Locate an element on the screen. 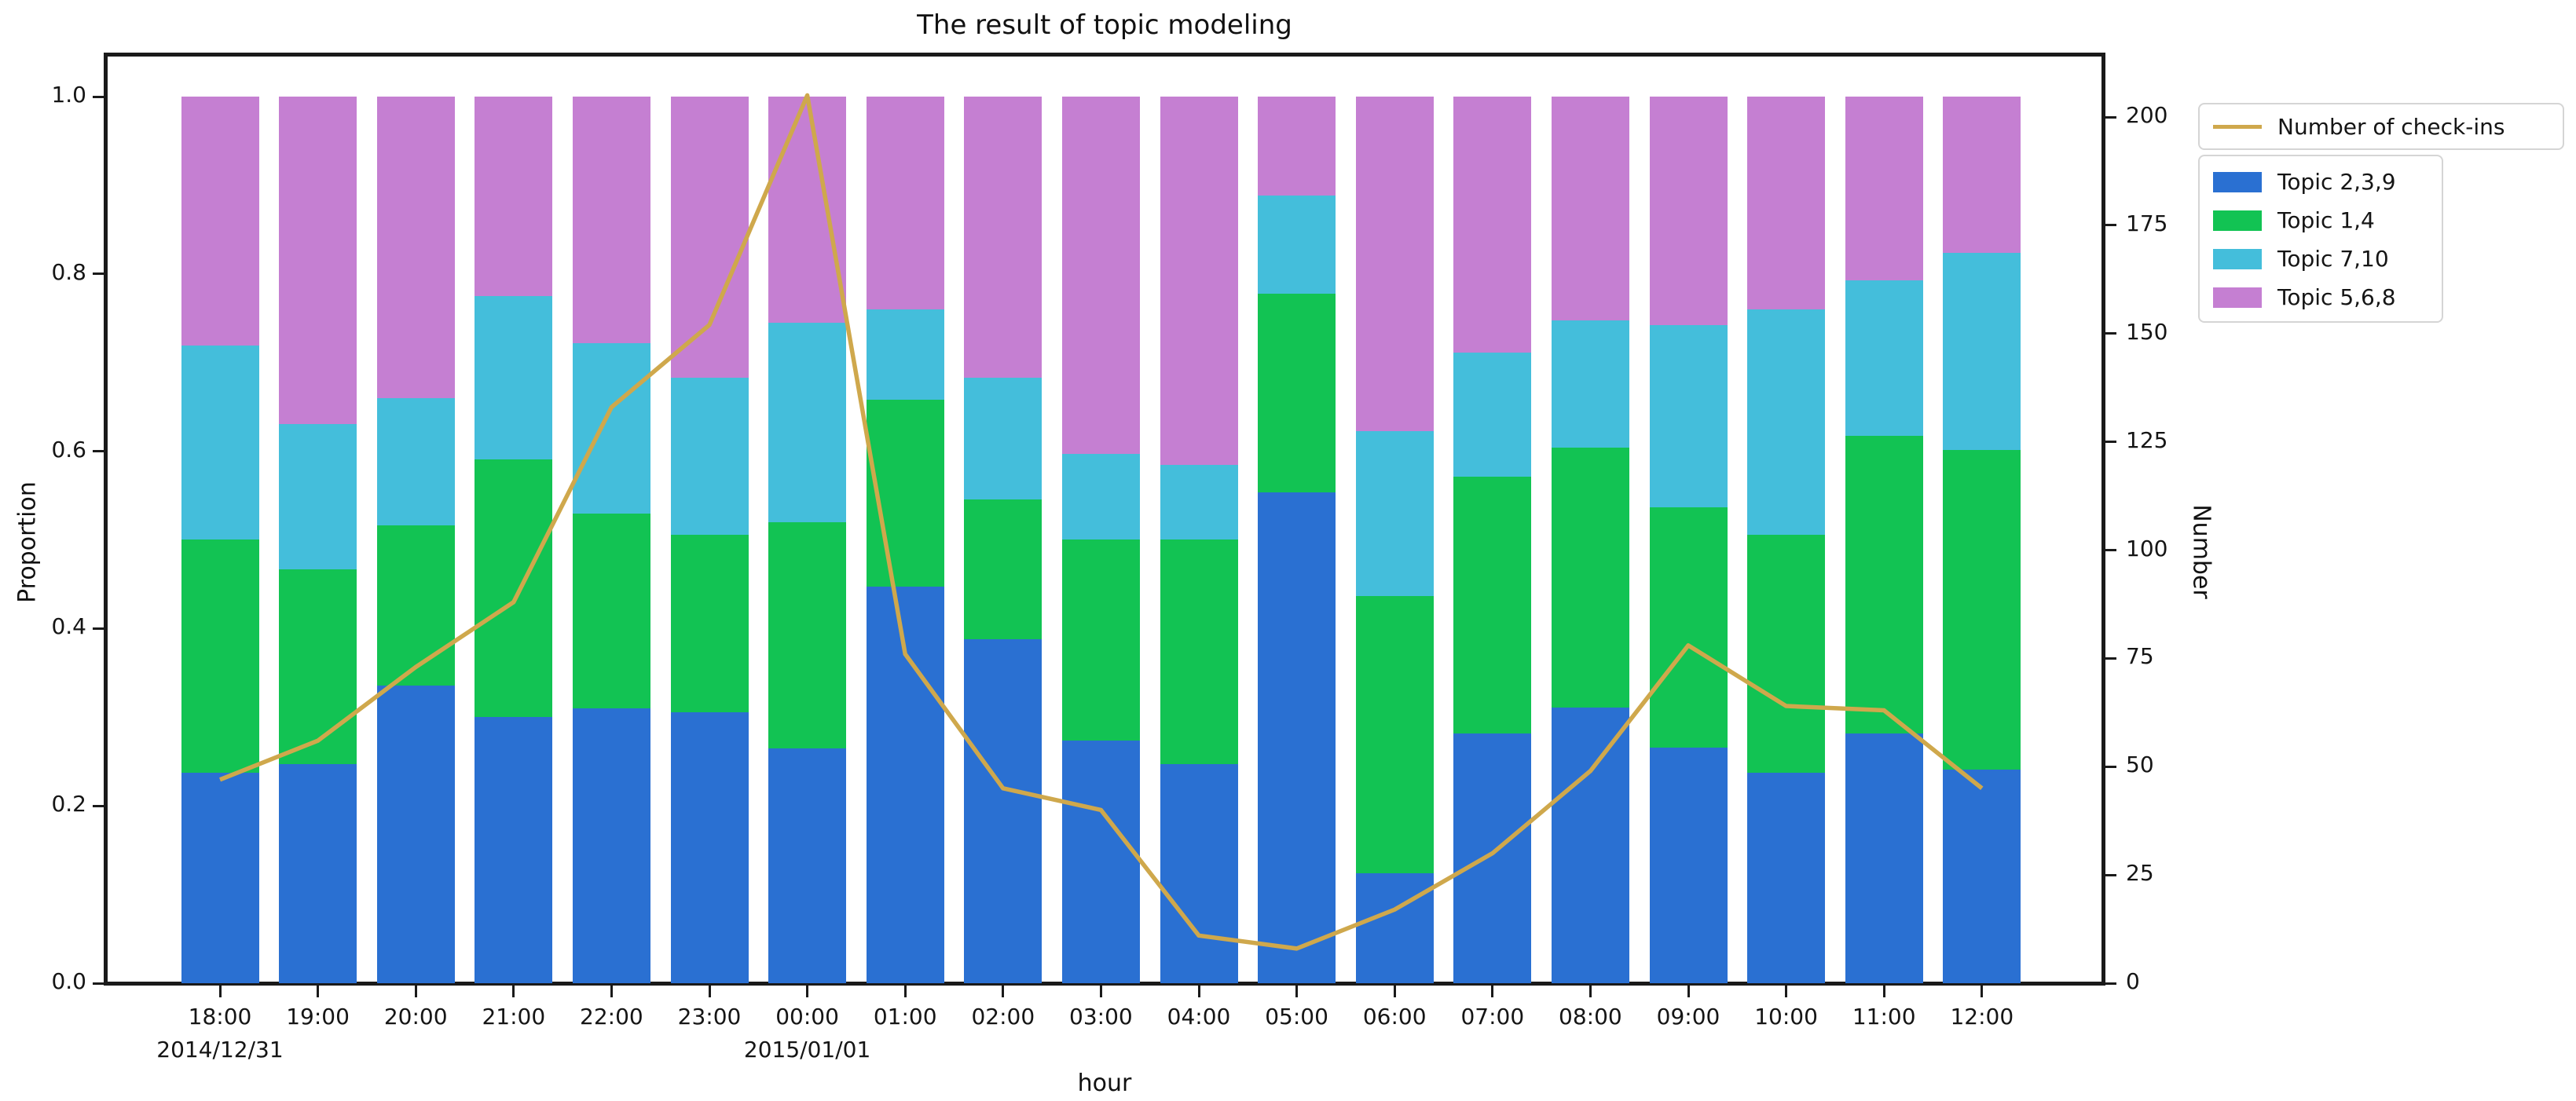 The height and width of the screenshot is (1101, 2576). stacked-bar-05:00 is located at coordinates (1297, 540).